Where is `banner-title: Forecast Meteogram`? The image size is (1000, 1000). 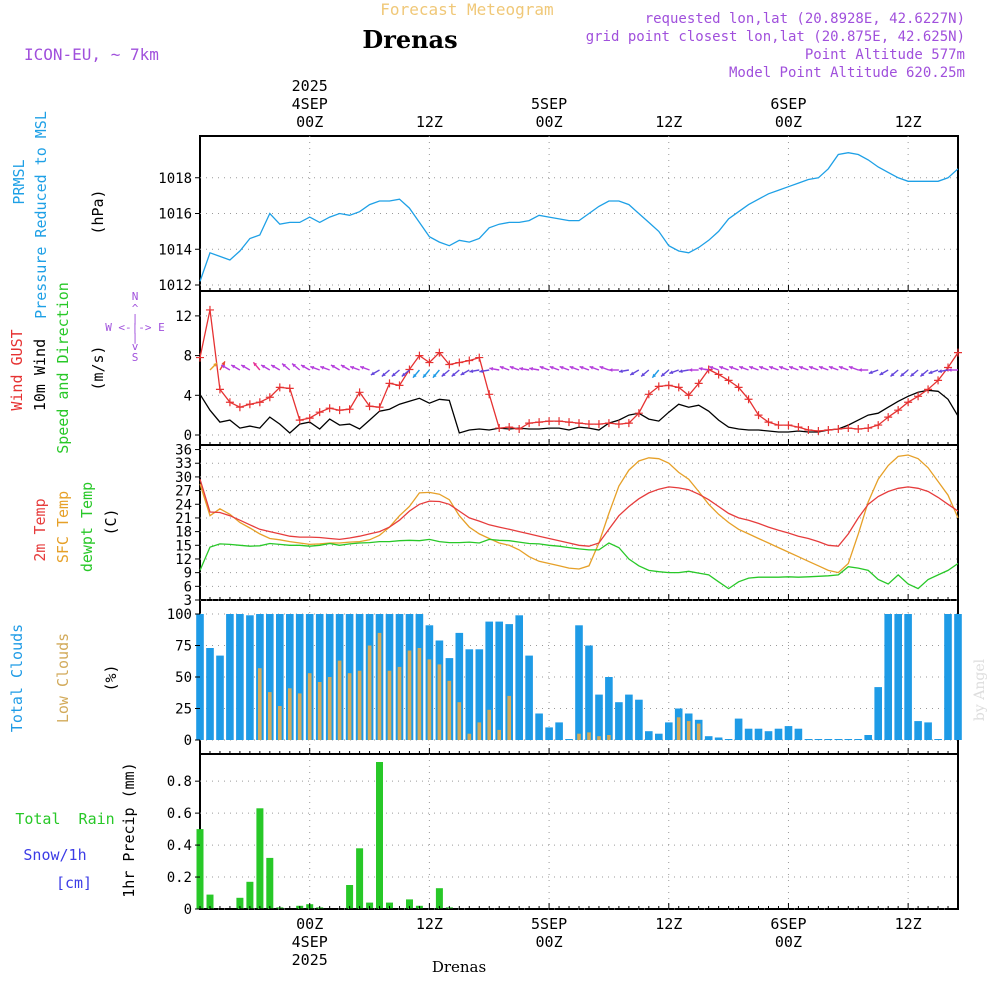
banner-title: Forecast Meteogram is located at coordinates (466, 9).